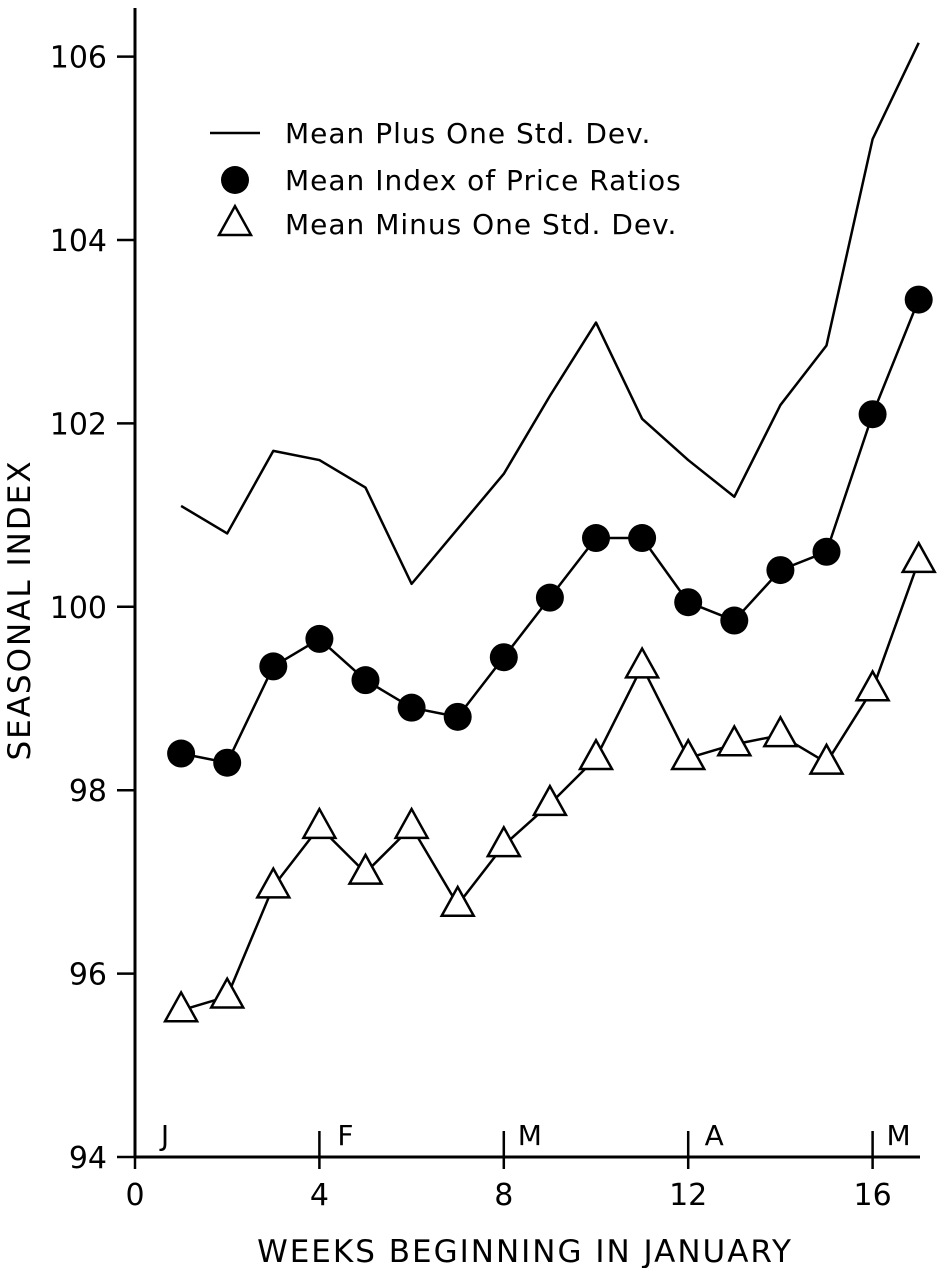 Image resolution: width=944 pixels, height=1268 pixels. What do you see at coordinates (20, 609) in the screenshot?
I see `y-axis-label: SEASONAL INDEX` at bounding box center [20, 609].